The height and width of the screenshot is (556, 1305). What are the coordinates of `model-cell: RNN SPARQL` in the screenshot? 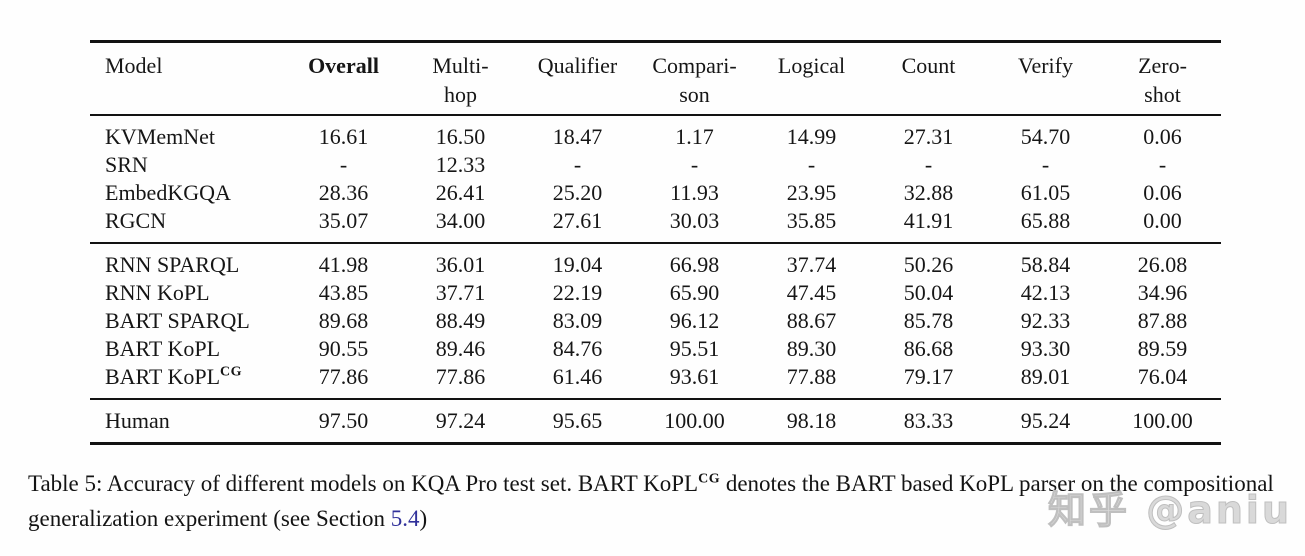 It's located at (187, 261).